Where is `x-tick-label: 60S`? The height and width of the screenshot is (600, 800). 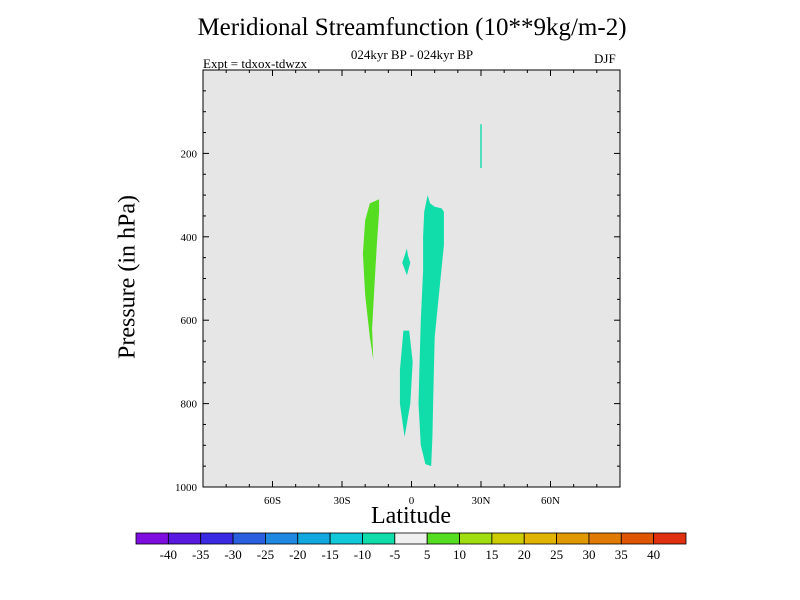
x-tick-label: 60S is located at coordinates (272, 501).